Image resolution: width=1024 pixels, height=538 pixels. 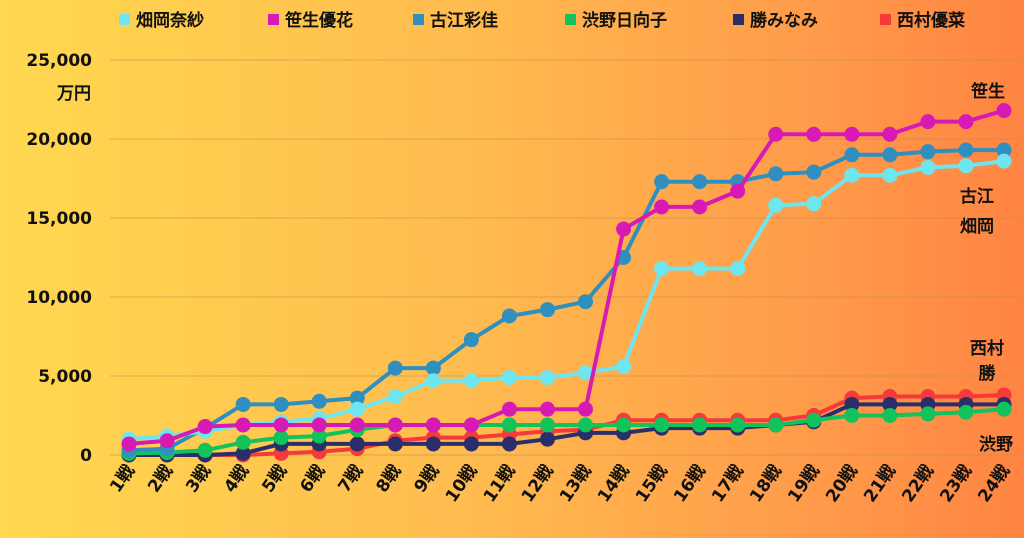 What do you see at coordinates (775, 20) in the screenshot?
I see `legend-item: 勝みなみ` at bounding box center [775, 20].